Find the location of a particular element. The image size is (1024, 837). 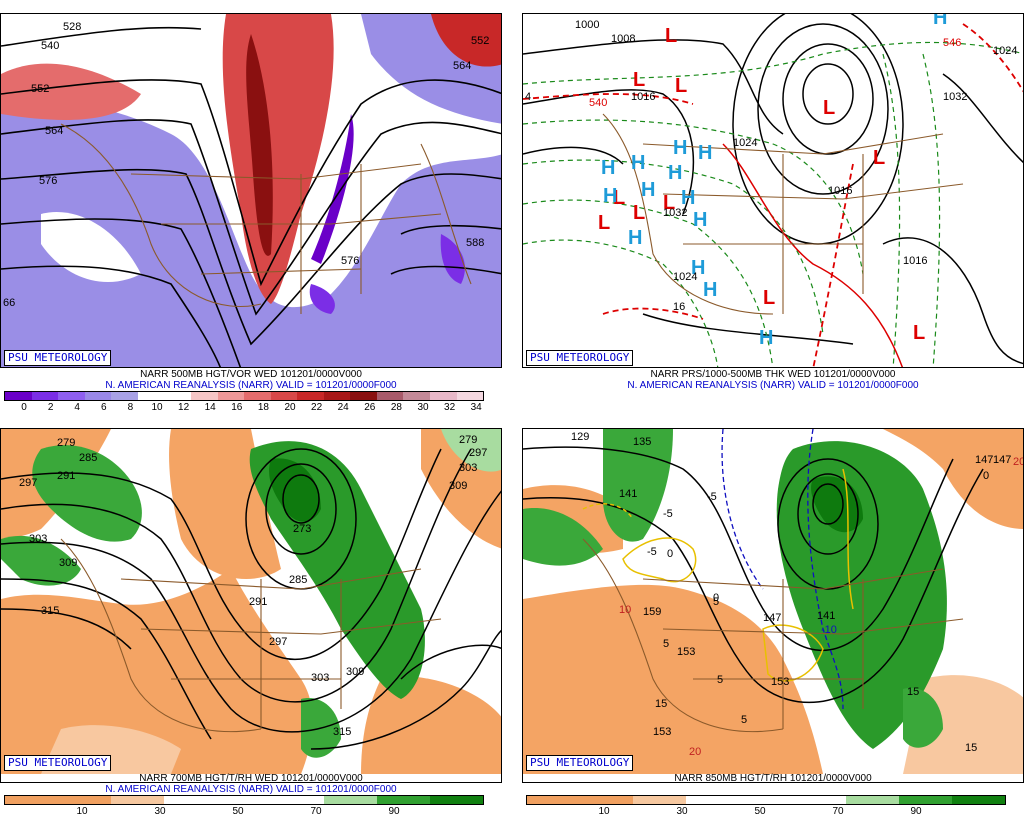

temp-label: 15 is located at coordinates (913, 692).